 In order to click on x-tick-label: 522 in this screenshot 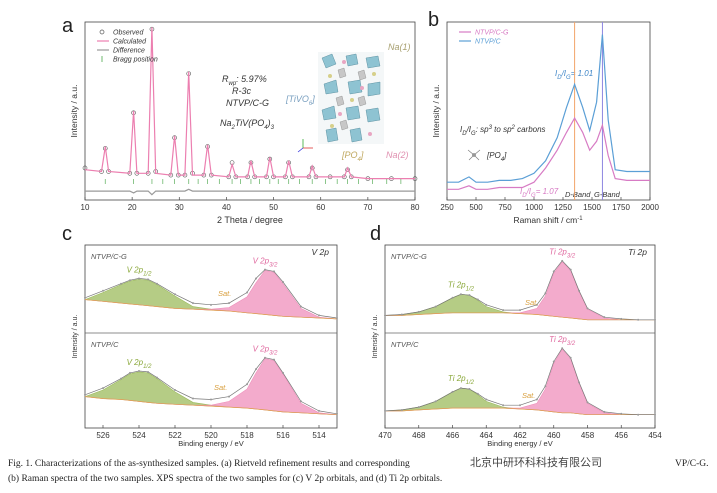, I will do `click(175, 435)`.